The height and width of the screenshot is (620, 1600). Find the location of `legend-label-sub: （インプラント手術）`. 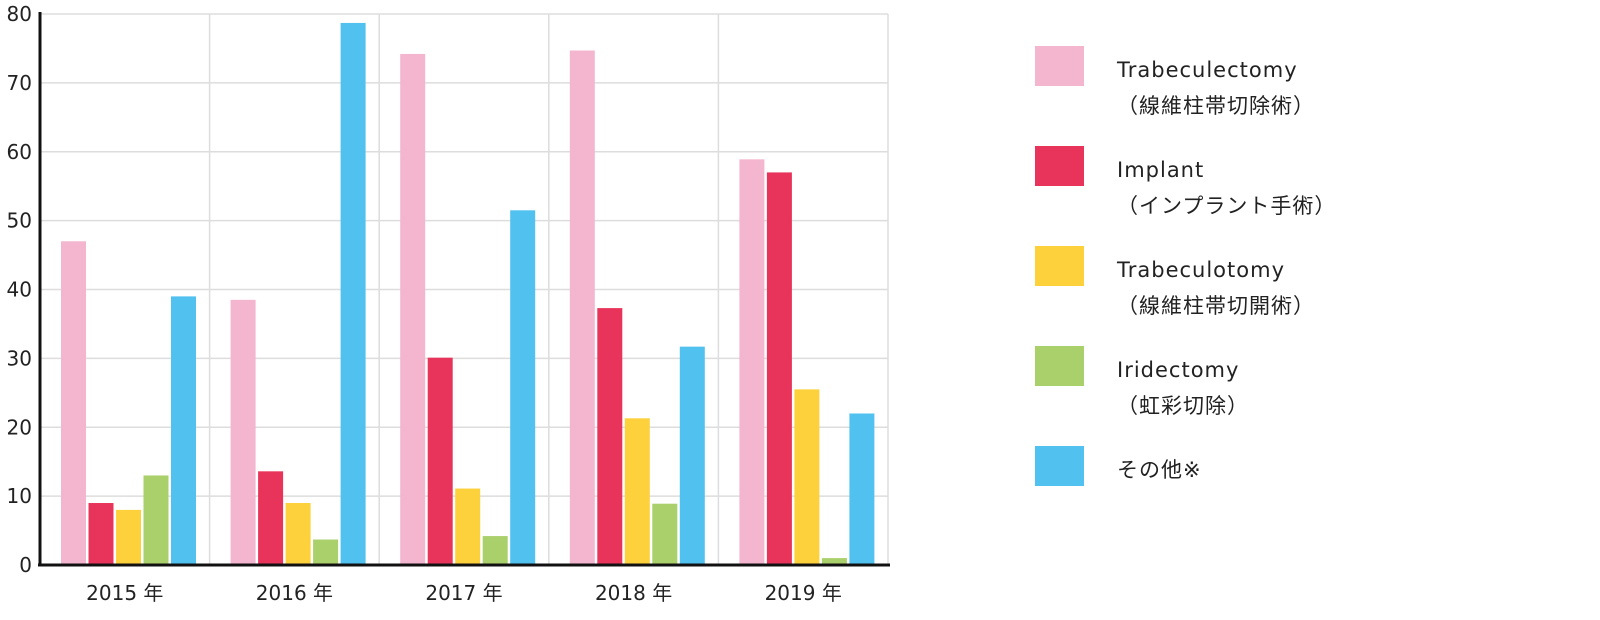

legend-label-sub: （インプラント手術） is located at coordinates (1227, 206).